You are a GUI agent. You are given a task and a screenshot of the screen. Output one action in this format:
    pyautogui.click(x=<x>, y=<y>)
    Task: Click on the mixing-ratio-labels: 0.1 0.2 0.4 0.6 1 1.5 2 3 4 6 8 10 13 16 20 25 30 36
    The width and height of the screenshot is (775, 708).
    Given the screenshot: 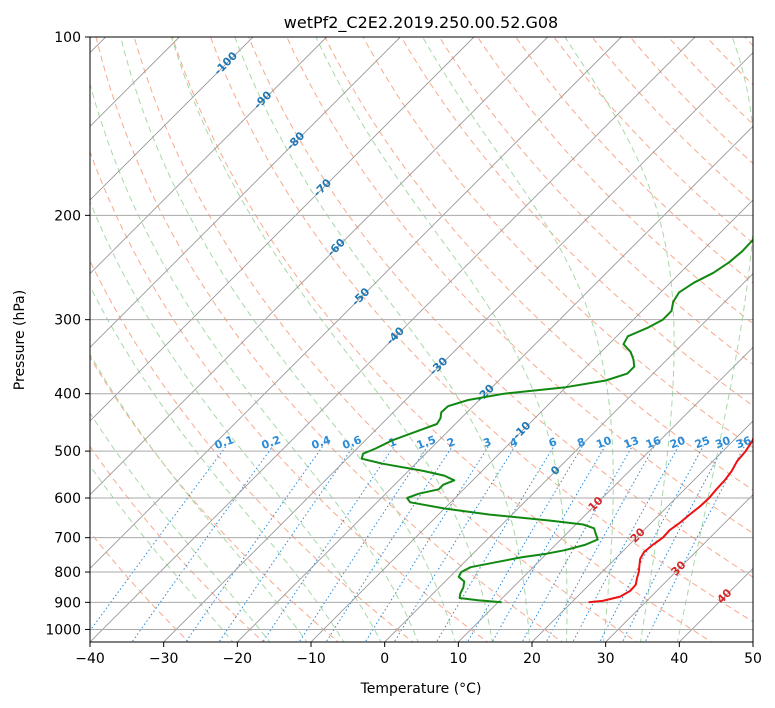 What is the action you would take?
    pyautogui.click(x=483, y=442)
    